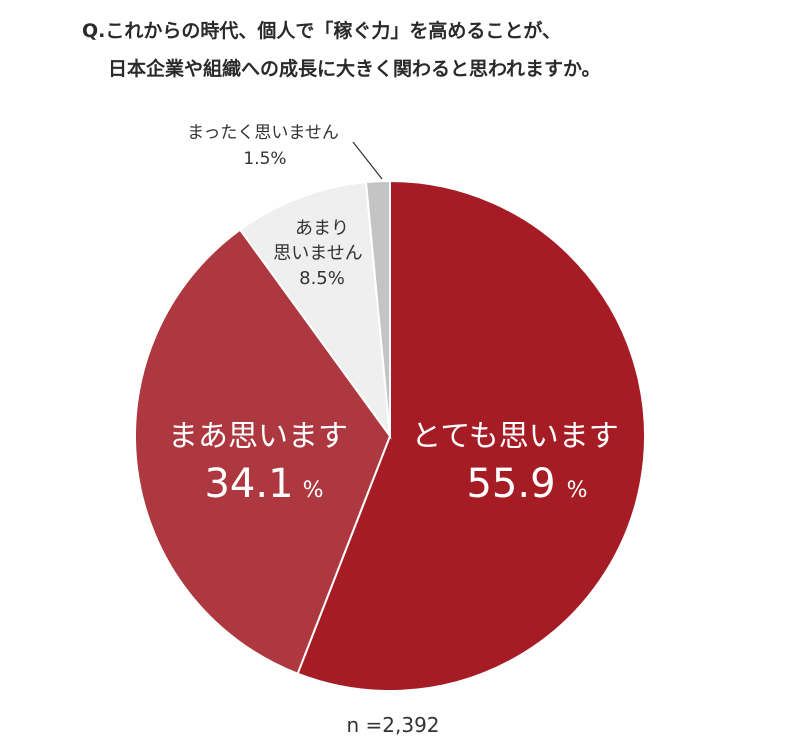  What do you see at coordinates (258, 436) in the screenshot?
I see `slice-label-maa: まあ思います` at bounding box center [258, 436].